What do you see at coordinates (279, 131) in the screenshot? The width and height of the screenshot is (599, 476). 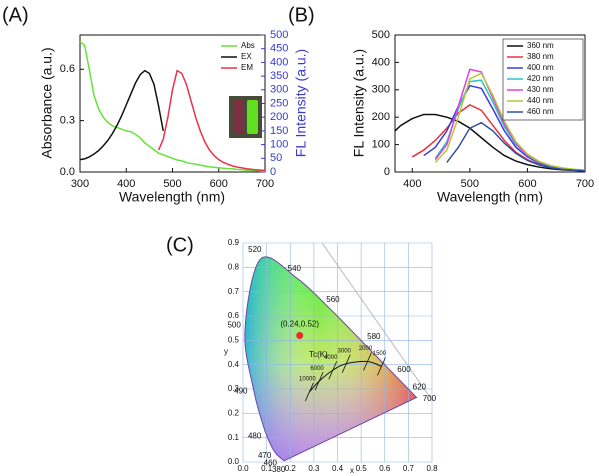 I see `y2-tick-label: 150` at bounding box center [279, 131].